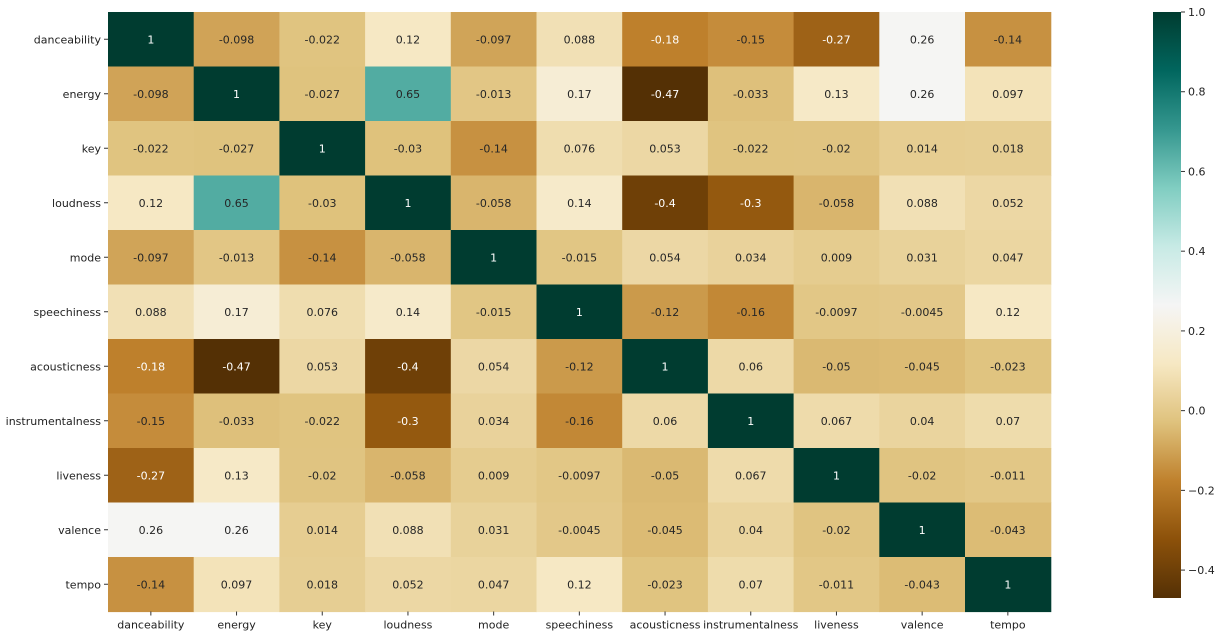 This screenshot has height=639, width=1224. Describe the element at coordinates (579, 203) in the screenshot. I see `cell-value-3-5: 0.14` at that location.